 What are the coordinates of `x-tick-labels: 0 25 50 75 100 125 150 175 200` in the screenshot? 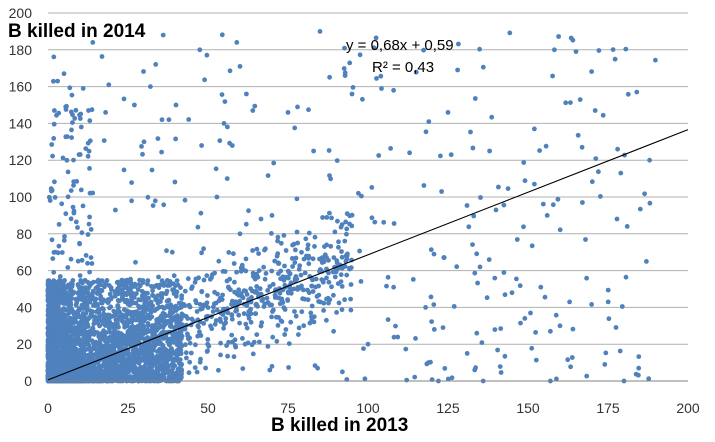 It's located at (372, 408).